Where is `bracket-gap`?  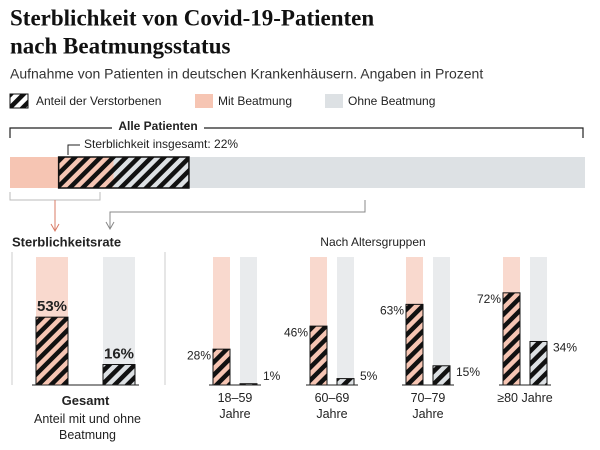
bracket-gap is located at coordinates (158, 127).